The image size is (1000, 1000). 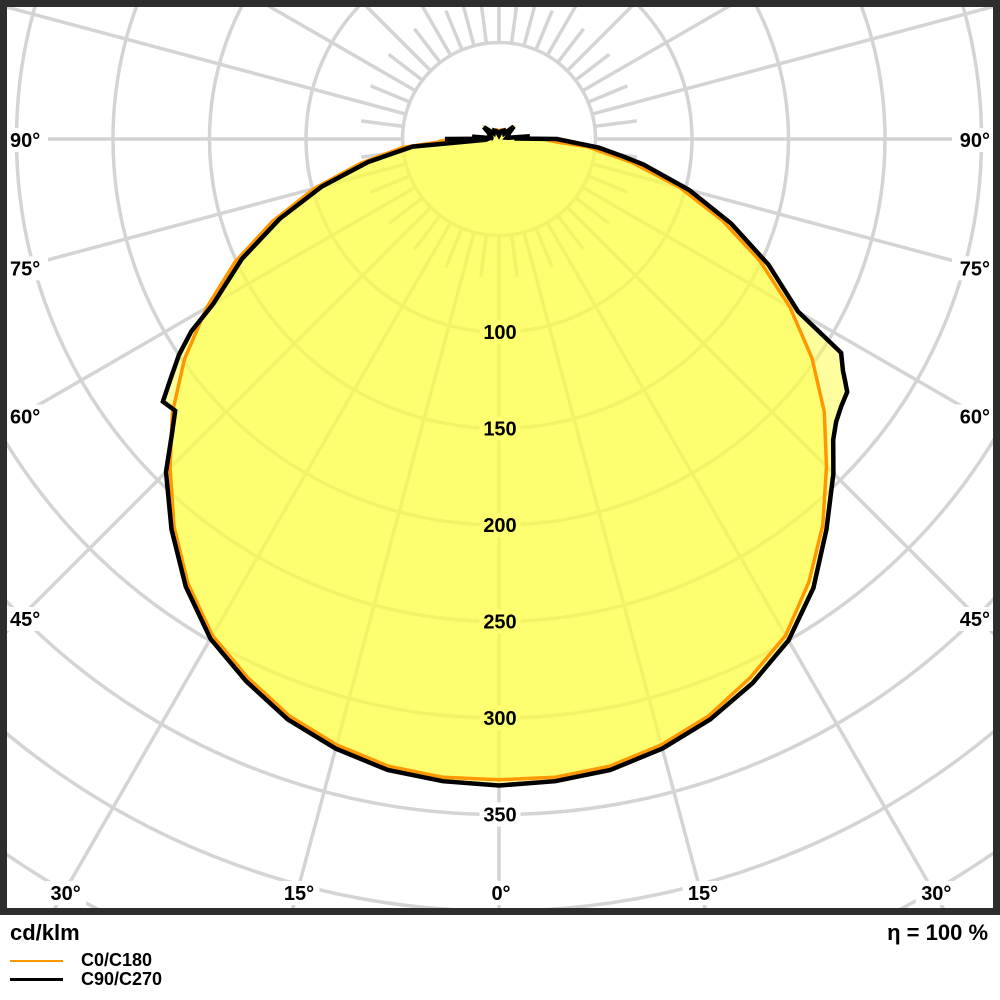 I want to click on radial-tick-label: 150, so click(x=499, y=430).